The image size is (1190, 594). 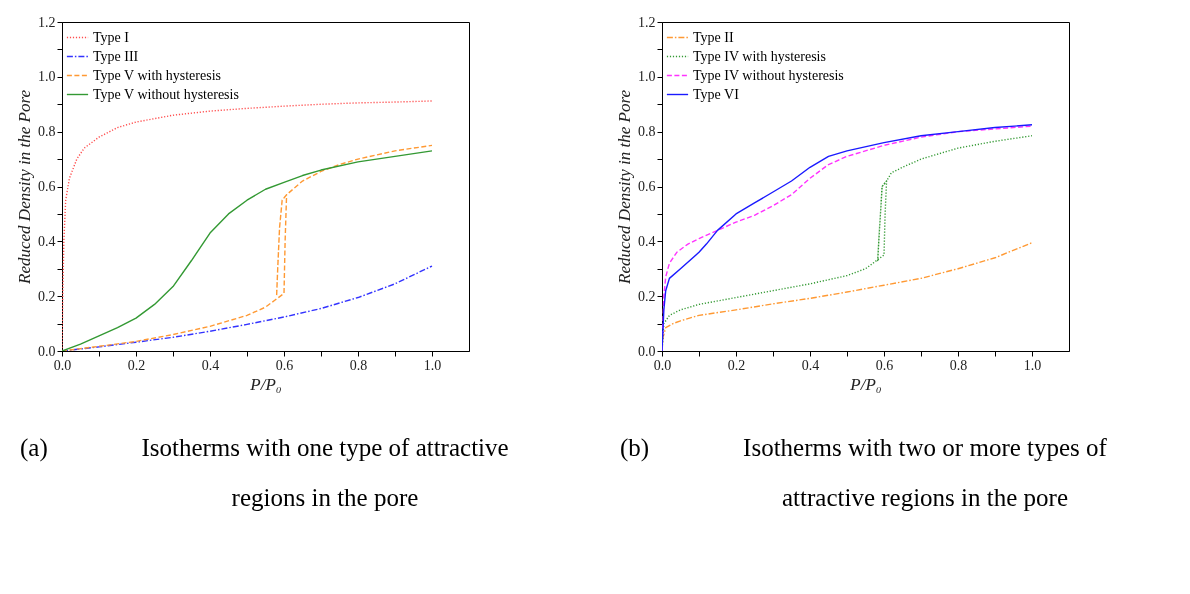 What do you see at coordinates (716, 94) in the screenshot?
I see `legend-label: Type VI` at bounding box center [716, 94].